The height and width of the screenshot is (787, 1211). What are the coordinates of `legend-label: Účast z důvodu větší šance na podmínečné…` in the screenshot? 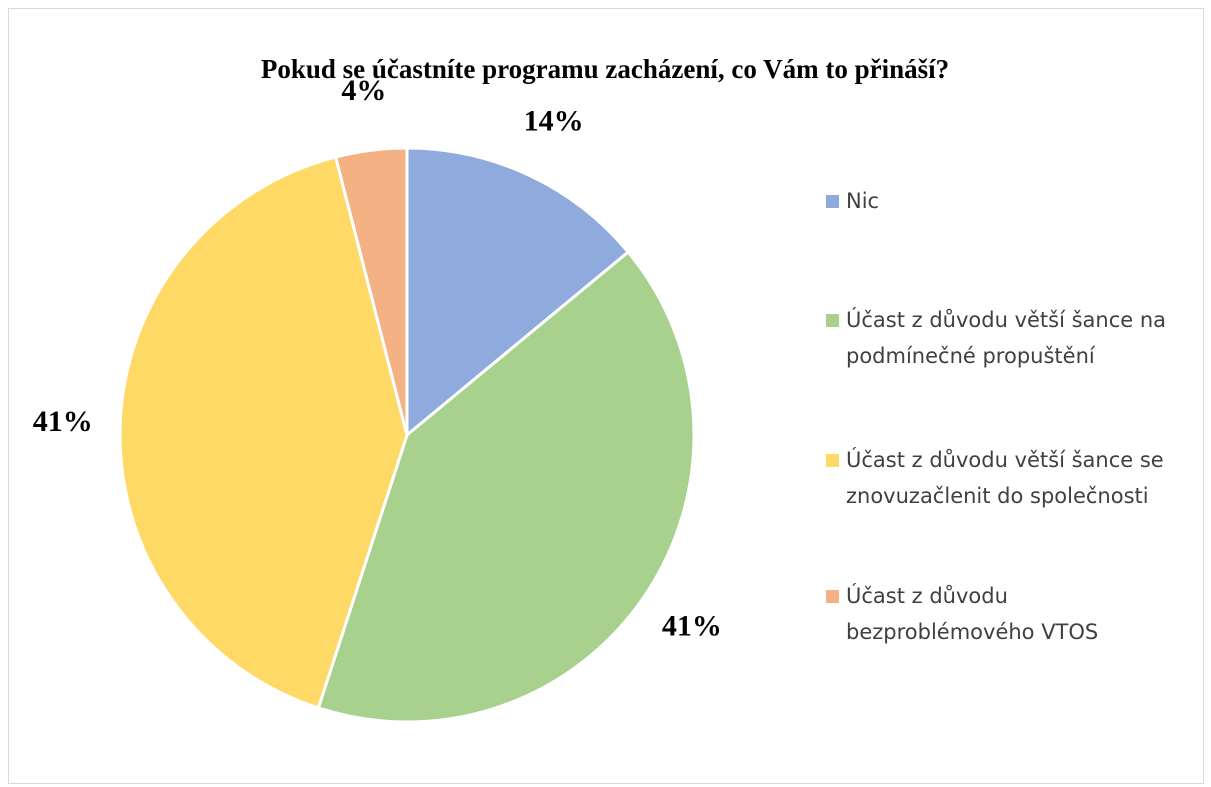 It's located at (1006, 338).